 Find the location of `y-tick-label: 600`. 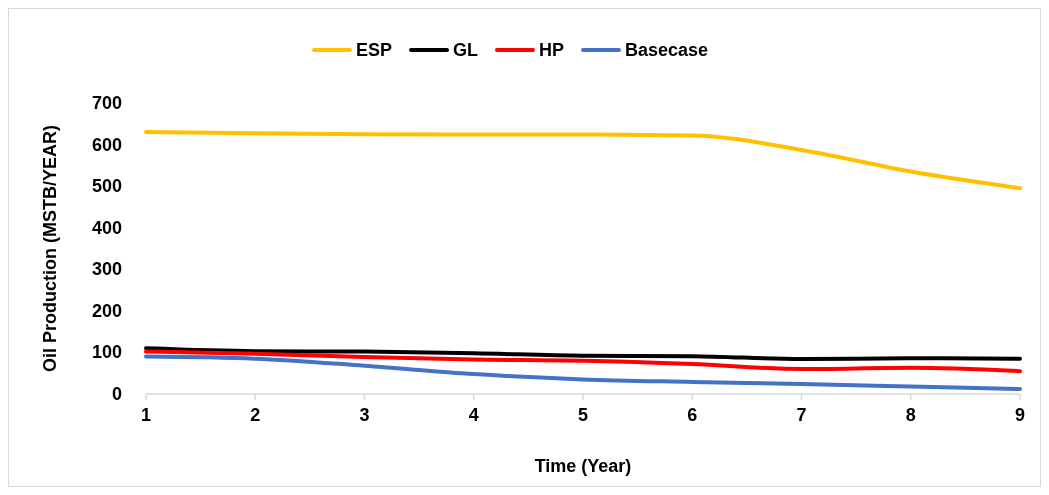

y-tick-label: 600 is located at coordinates (106, 144).